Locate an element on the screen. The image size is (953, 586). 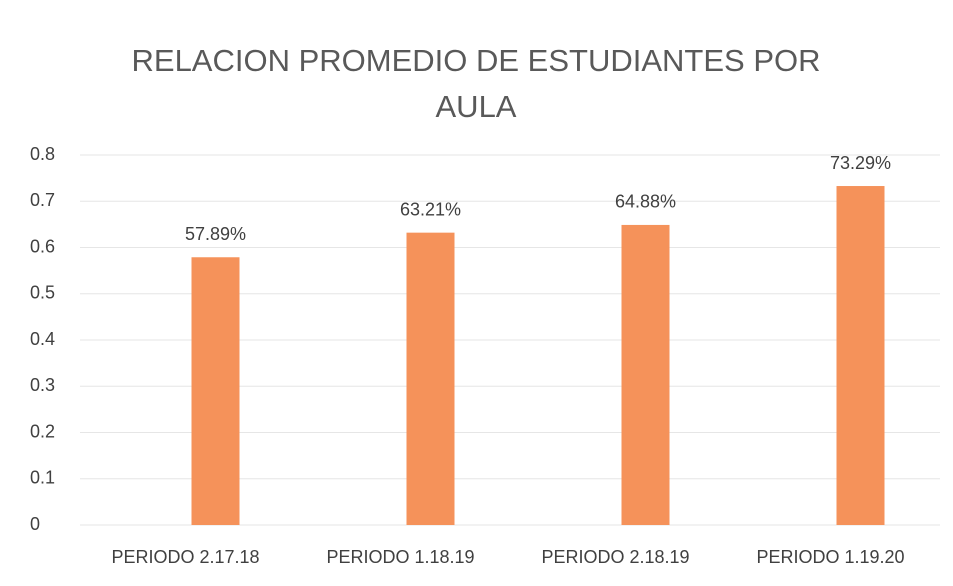
y-tick-label: 0.6 is located at coordinates (42, 246).